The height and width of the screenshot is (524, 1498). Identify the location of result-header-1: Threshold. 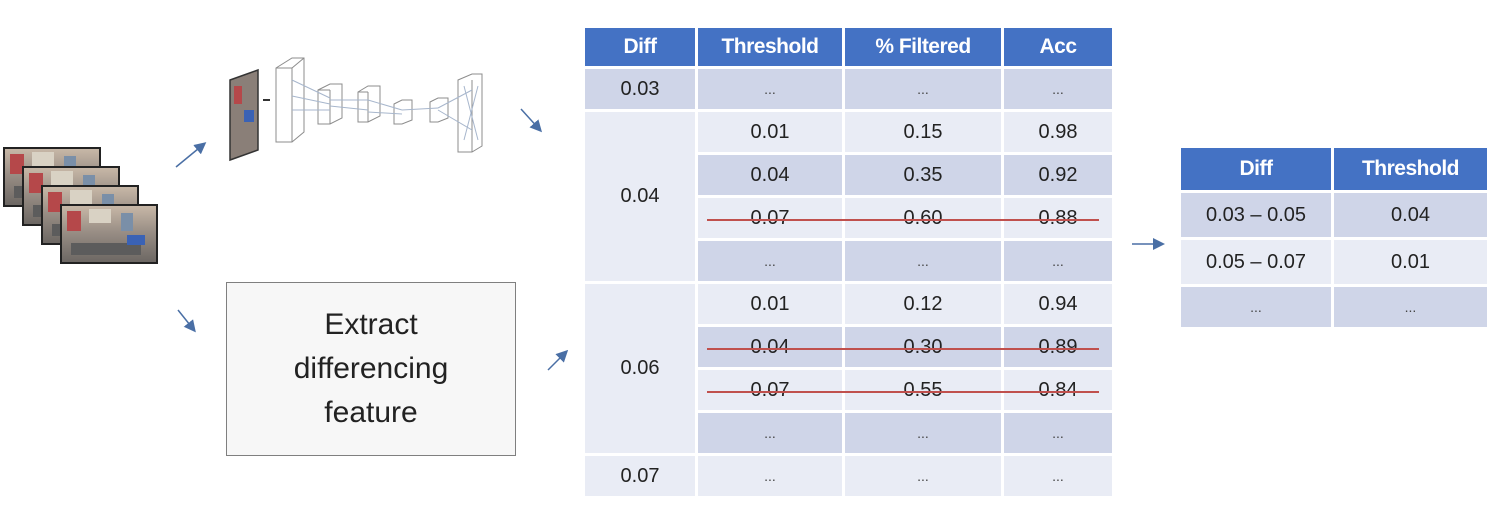
(1410, 169).